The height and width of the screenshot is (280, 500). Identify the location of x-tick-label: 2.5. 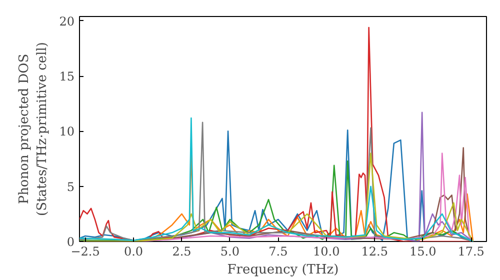
(182, 251).